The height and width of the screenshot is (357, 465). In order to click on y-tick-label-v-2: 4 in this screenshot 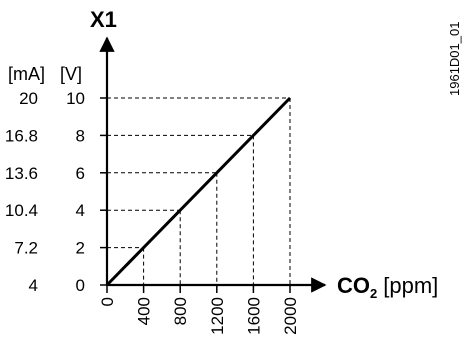, I will do `click(80, 210)`.